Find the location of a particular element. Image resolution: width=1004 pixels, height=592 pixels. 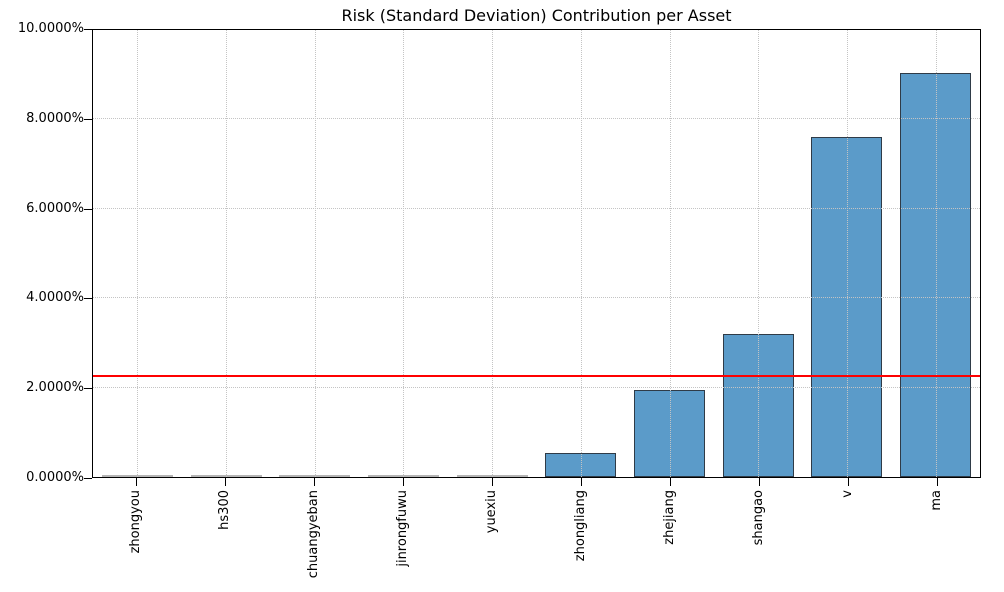

x-tick-label: zhongliang is located at coordinates (580, 526).